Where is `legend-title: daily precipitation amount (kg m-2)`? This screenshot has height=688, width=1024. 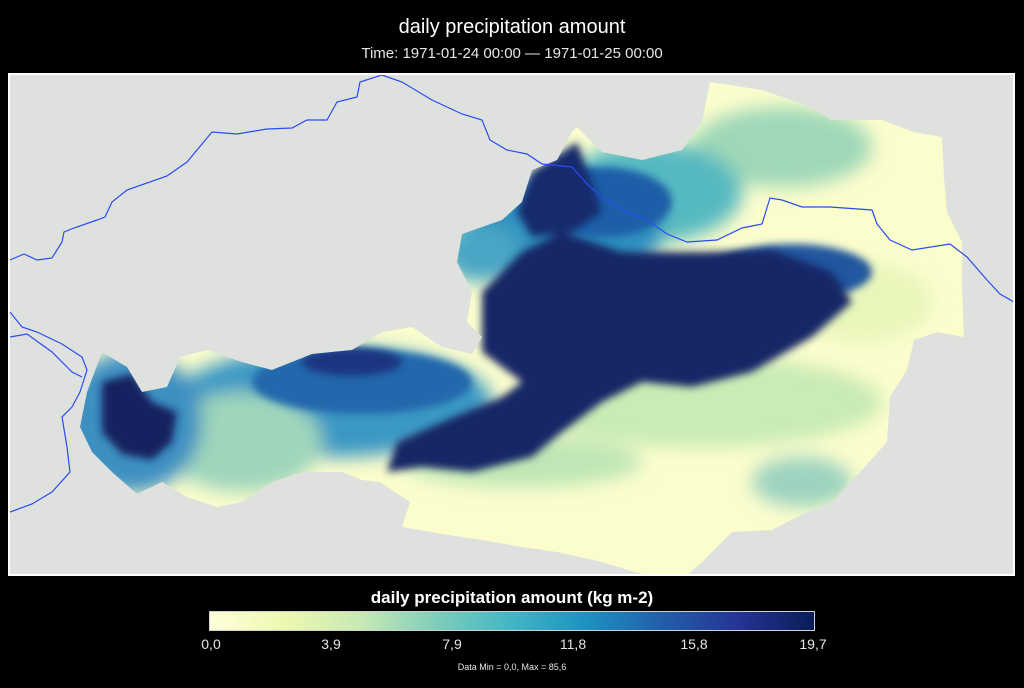
legend-title: daily precipitation amount (kg m-2) is located at coordinates (512, 597).